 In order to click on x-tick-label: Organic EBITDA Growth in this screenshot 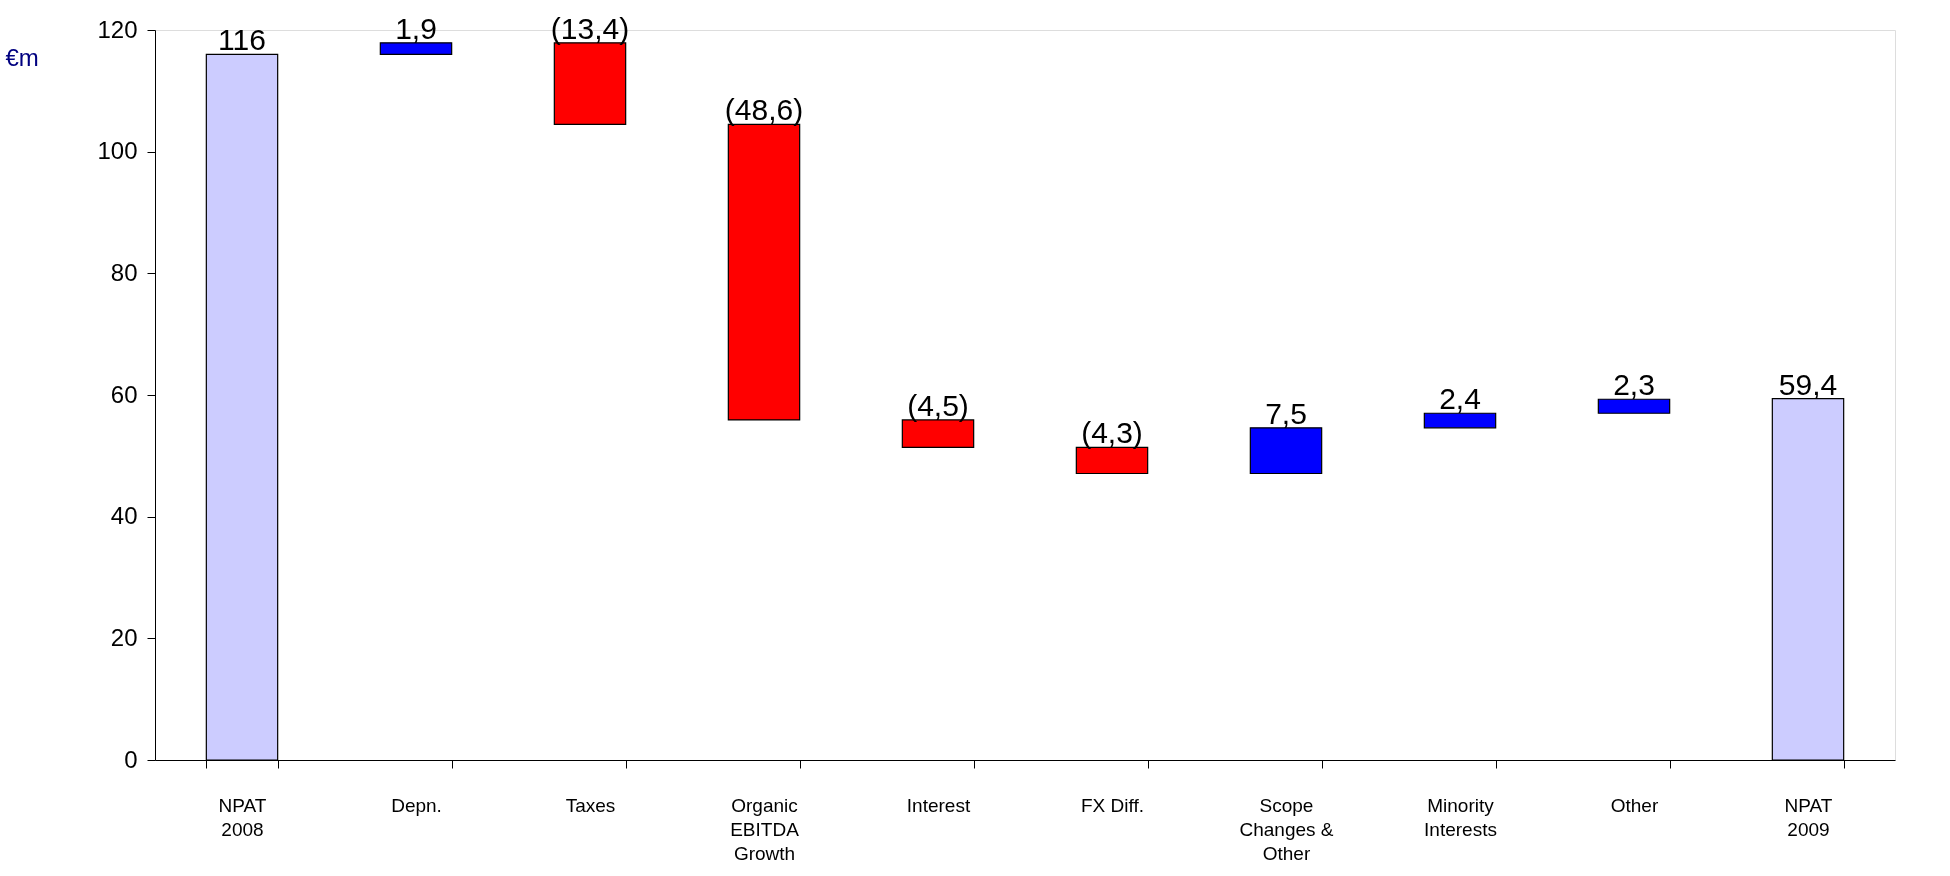, I will do `click(765, 829)`.